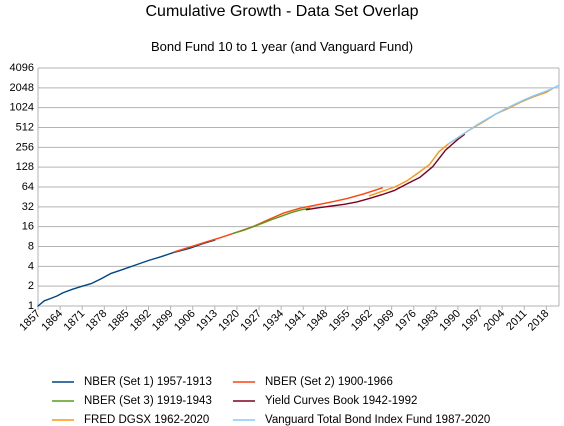  I want to click on y-tick-label: 8, so click(31, 247).